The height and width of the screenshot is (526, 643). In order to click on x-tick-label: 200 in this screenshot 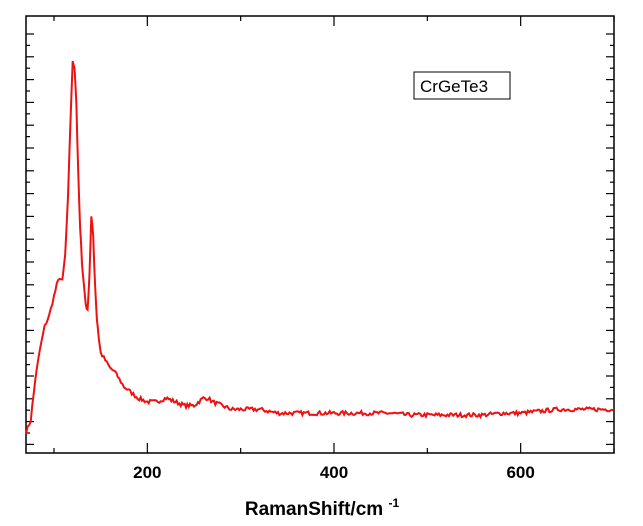, I will do `click(147, 472)`.